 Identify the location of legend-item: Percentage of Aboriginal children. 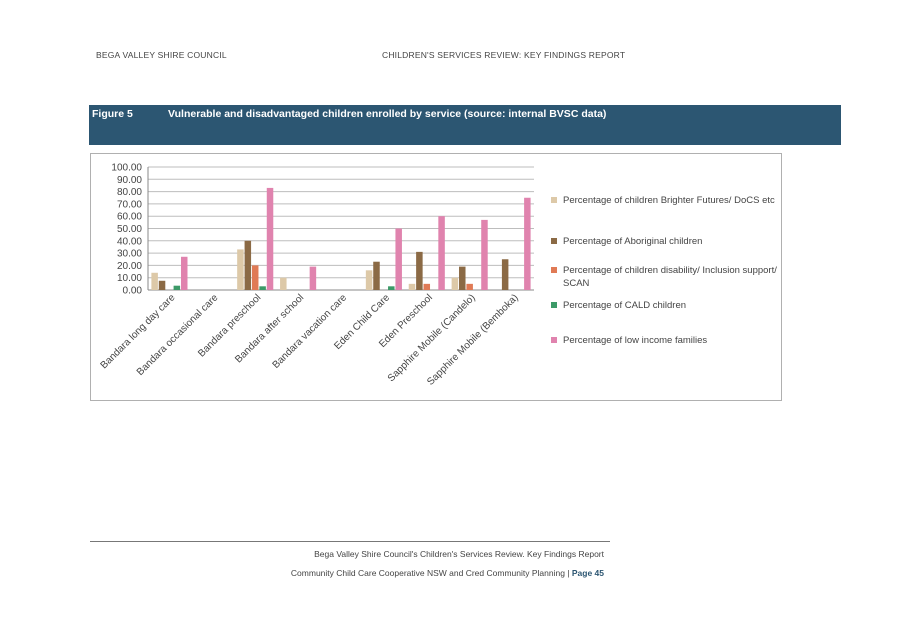
(669, 241).